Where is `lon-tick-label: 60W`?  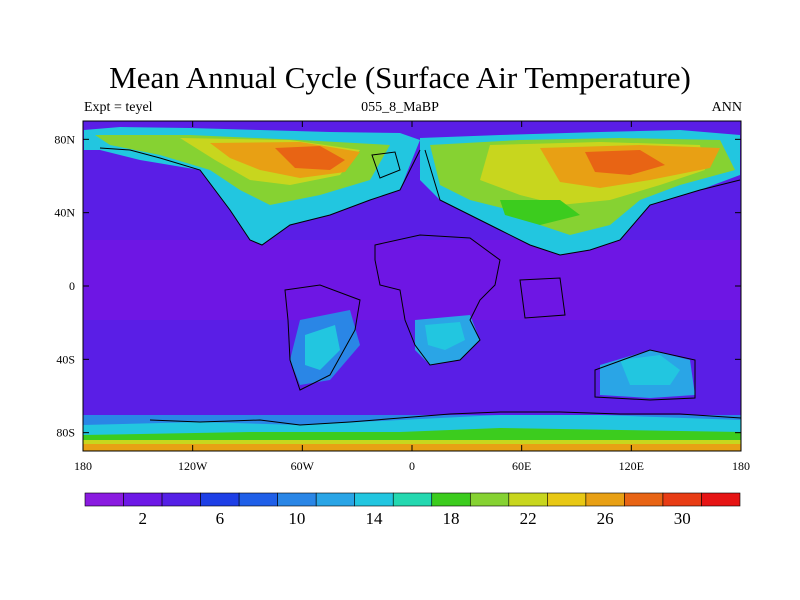 lon-tick-label: 60W is located at coordinates (303, 466).